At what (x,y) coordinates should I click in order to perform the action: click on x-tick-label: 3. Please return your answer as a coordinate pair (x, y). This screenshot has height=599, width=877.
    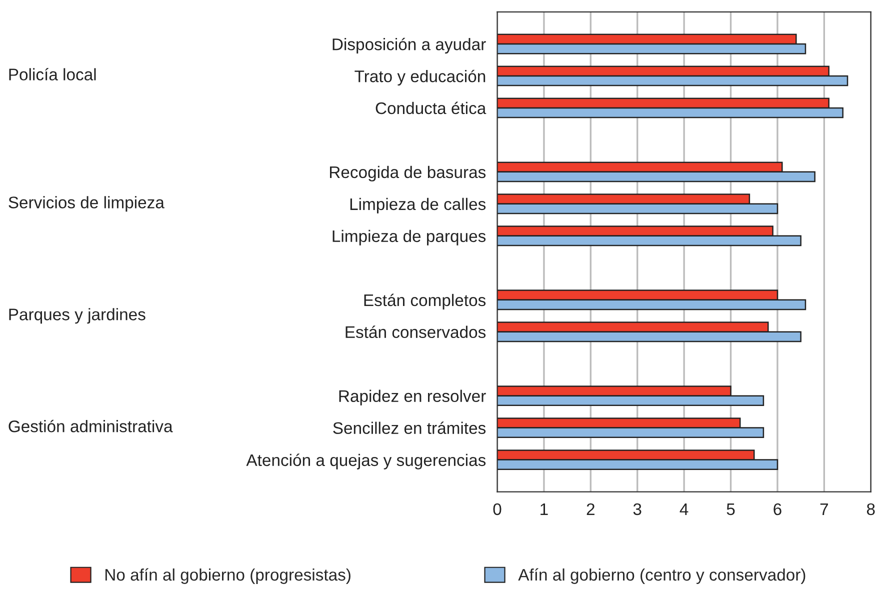
    Looking at the image, I should click on (637, 509).